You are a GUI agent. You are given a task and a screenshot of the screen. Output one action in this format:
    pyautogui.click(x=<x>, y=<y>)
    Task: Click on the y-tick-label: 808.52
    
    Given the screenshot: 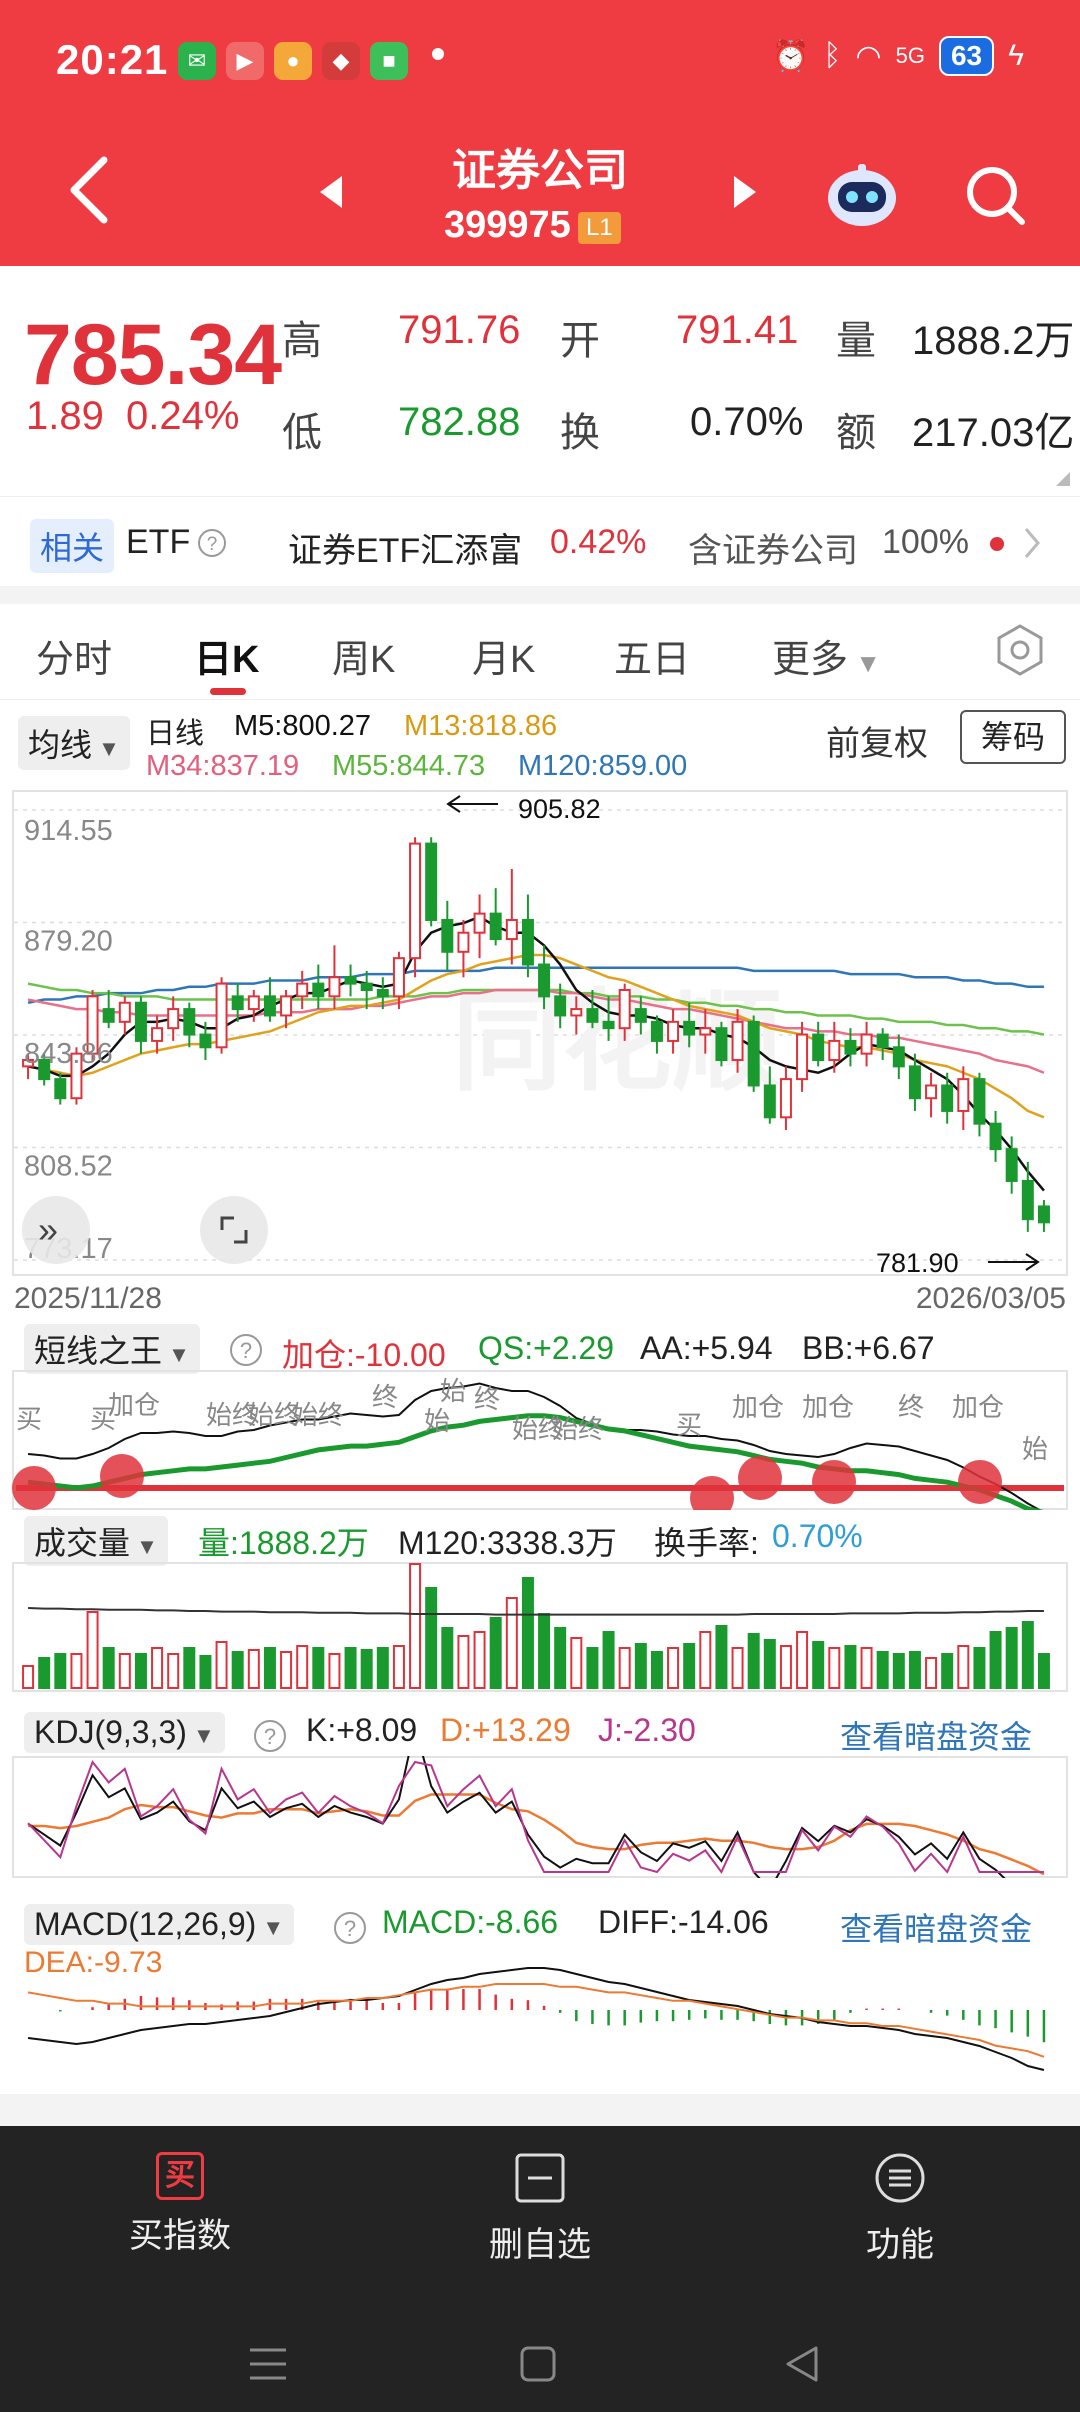 What is the action you would take?
    pyautogui.click(x=68, y=1166)
    